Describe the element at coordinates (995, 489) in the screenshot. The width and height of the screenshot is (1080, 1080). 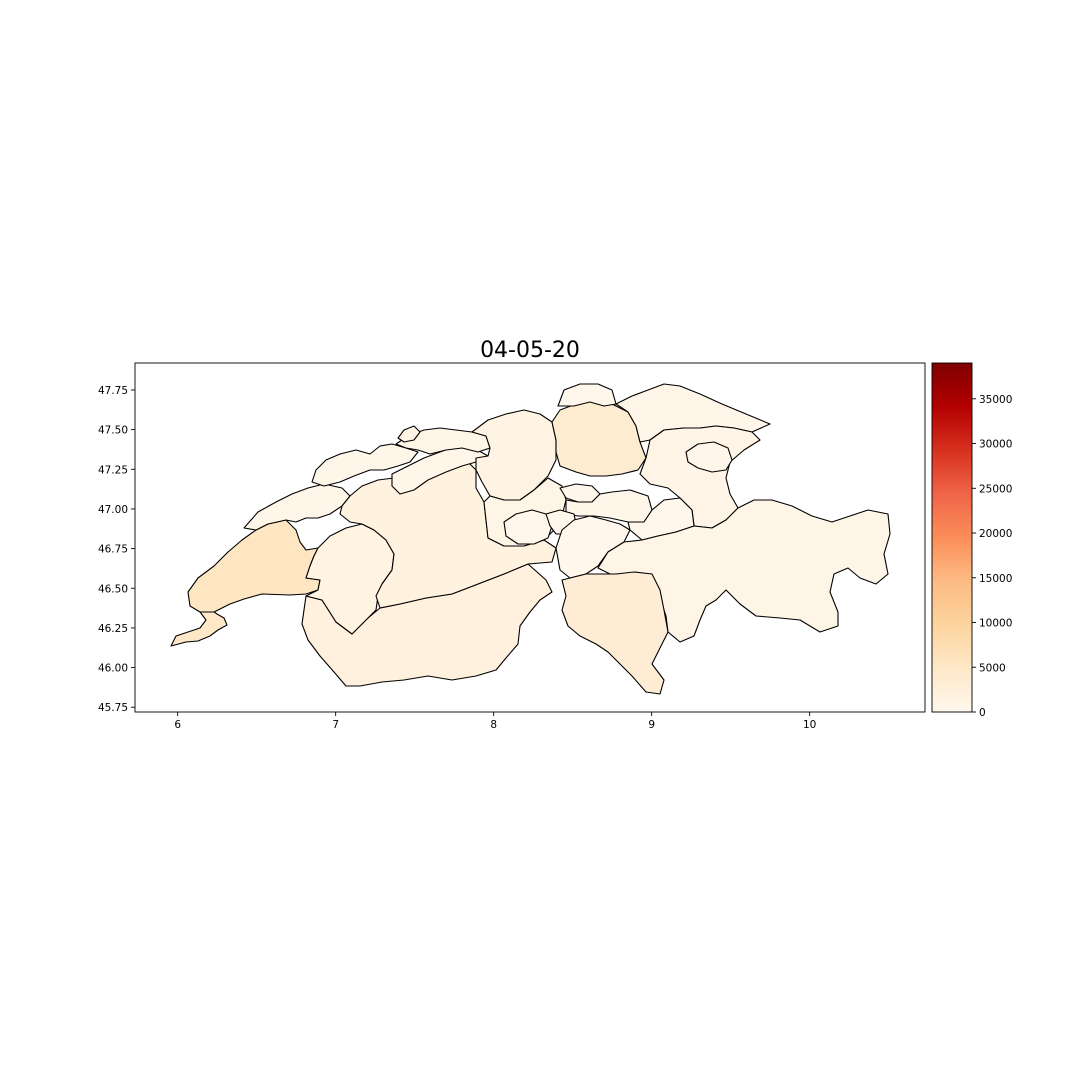
I see `colorbar-tick-label: 25000` at that location.